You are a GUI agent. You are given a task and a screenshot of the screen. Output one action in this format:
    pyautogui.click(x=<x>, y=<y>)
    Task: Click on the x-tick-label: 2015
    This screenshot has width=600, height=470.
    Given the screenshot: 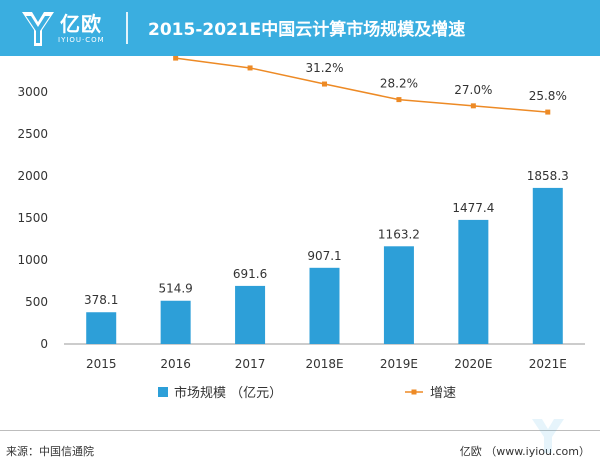 What is the action you would take?
    pyautogui.click(x=101, y=364)
    